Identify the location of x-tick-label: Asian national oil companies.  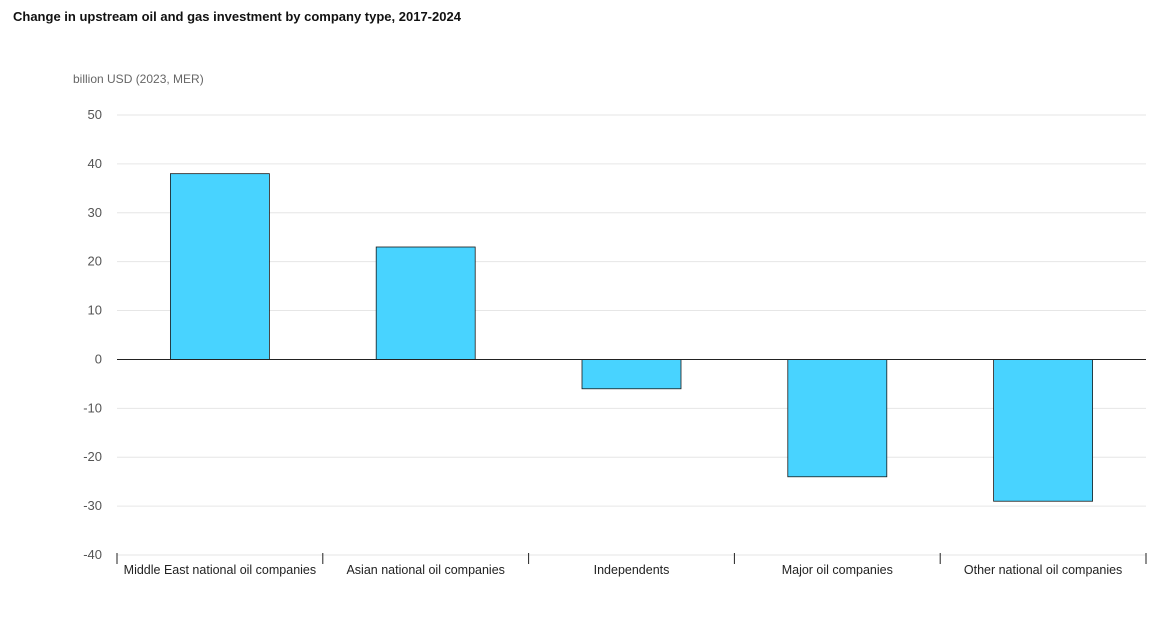
(425, 570).